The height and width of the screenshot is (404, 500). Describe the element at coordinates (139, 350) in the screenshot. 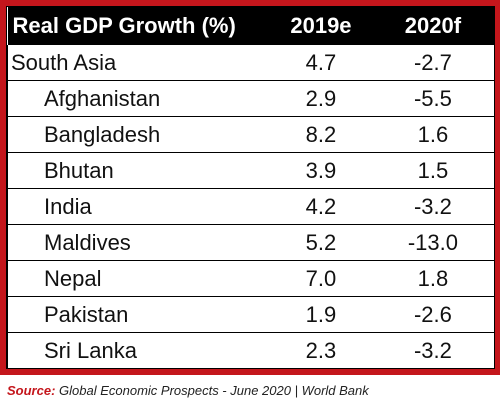

I see `row-label: Sri Lanka` at that location.